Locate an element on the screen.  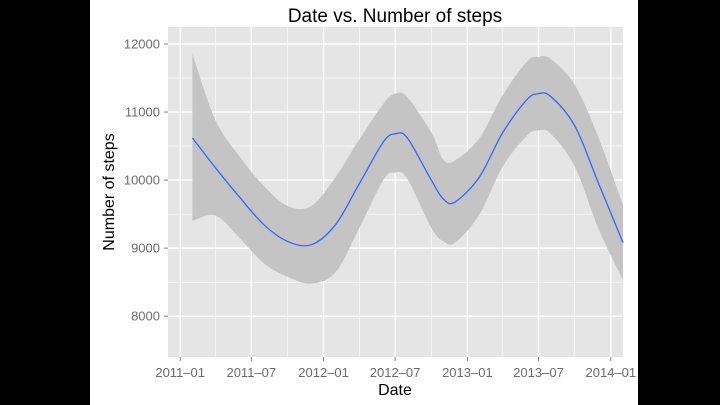
y-axis-title: Number of steps is located at coordinates (109, 191).